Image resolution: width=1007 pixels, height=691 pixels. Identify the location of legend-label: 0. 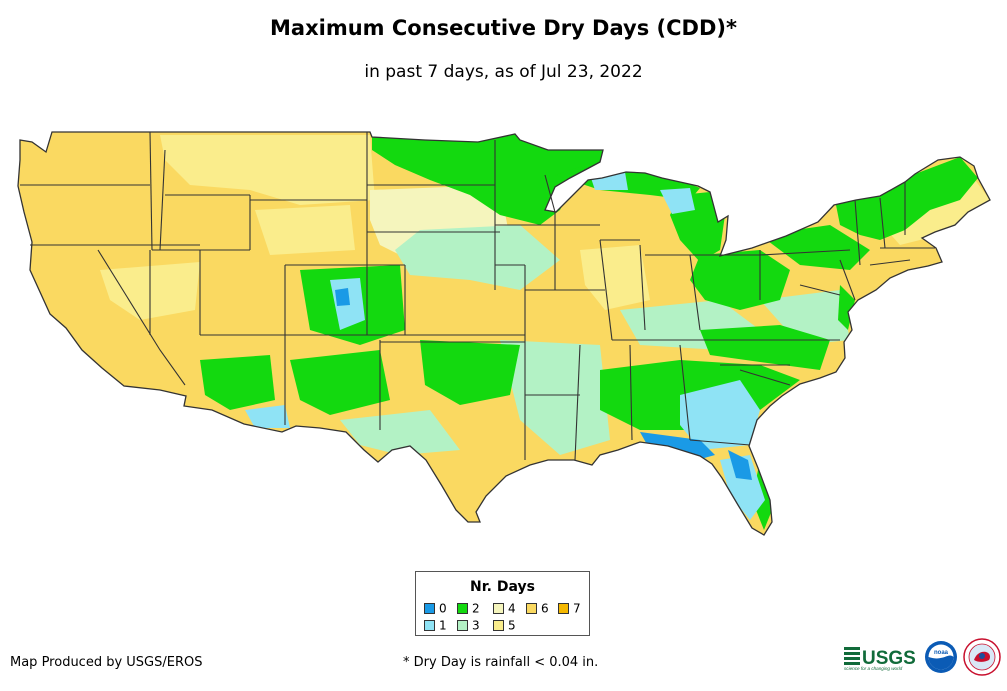
(443, 608).